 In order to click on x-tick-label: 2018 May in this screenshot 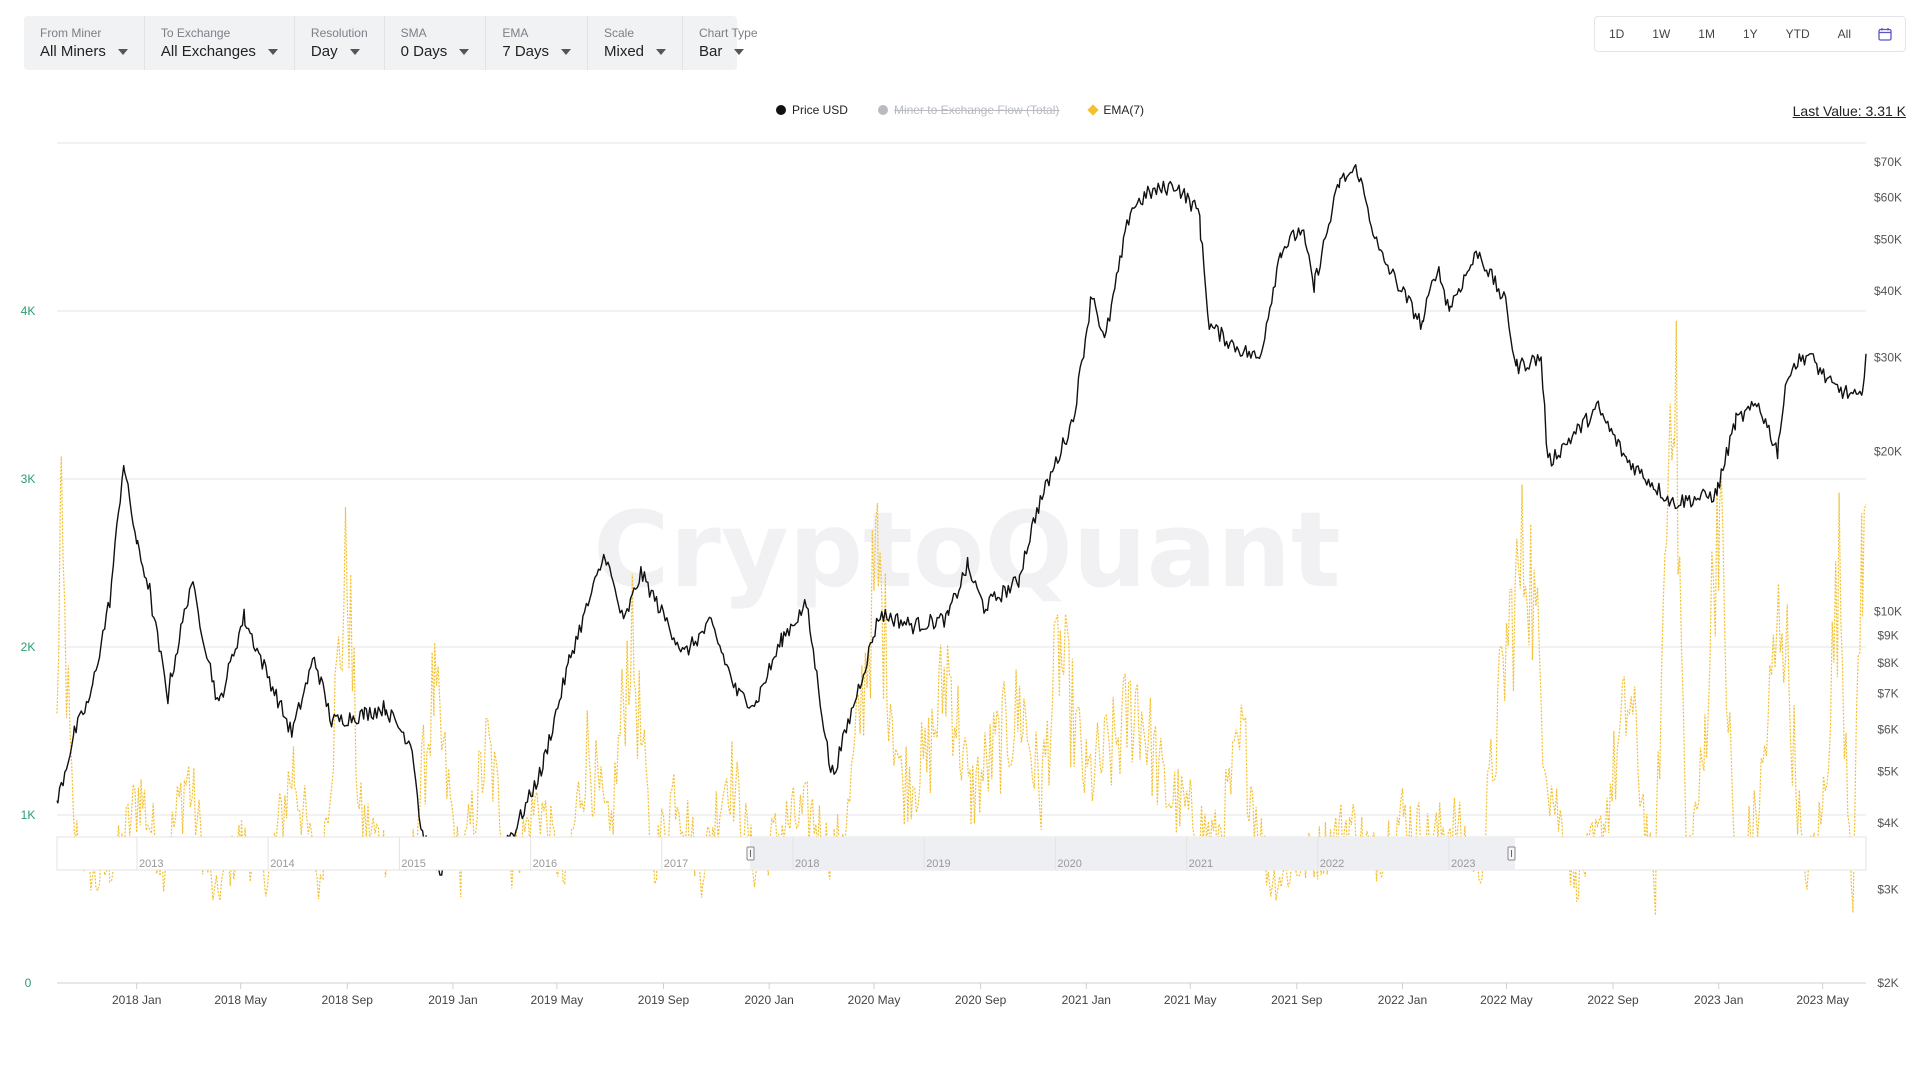, I will do `click(240, 1000)`.